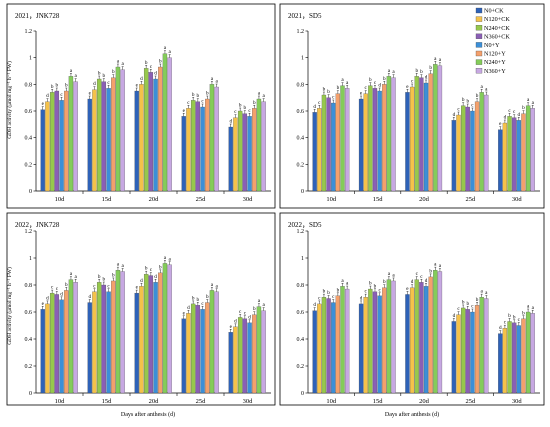 This screenshot has height=427, width=550. What do you see at coordinates (9, 306) in the screenshot?
I see `ylabel-bottom: GDH activity (μmol mg⁻¹ h⁻¹ FW)` at bounding box center [9, 306].